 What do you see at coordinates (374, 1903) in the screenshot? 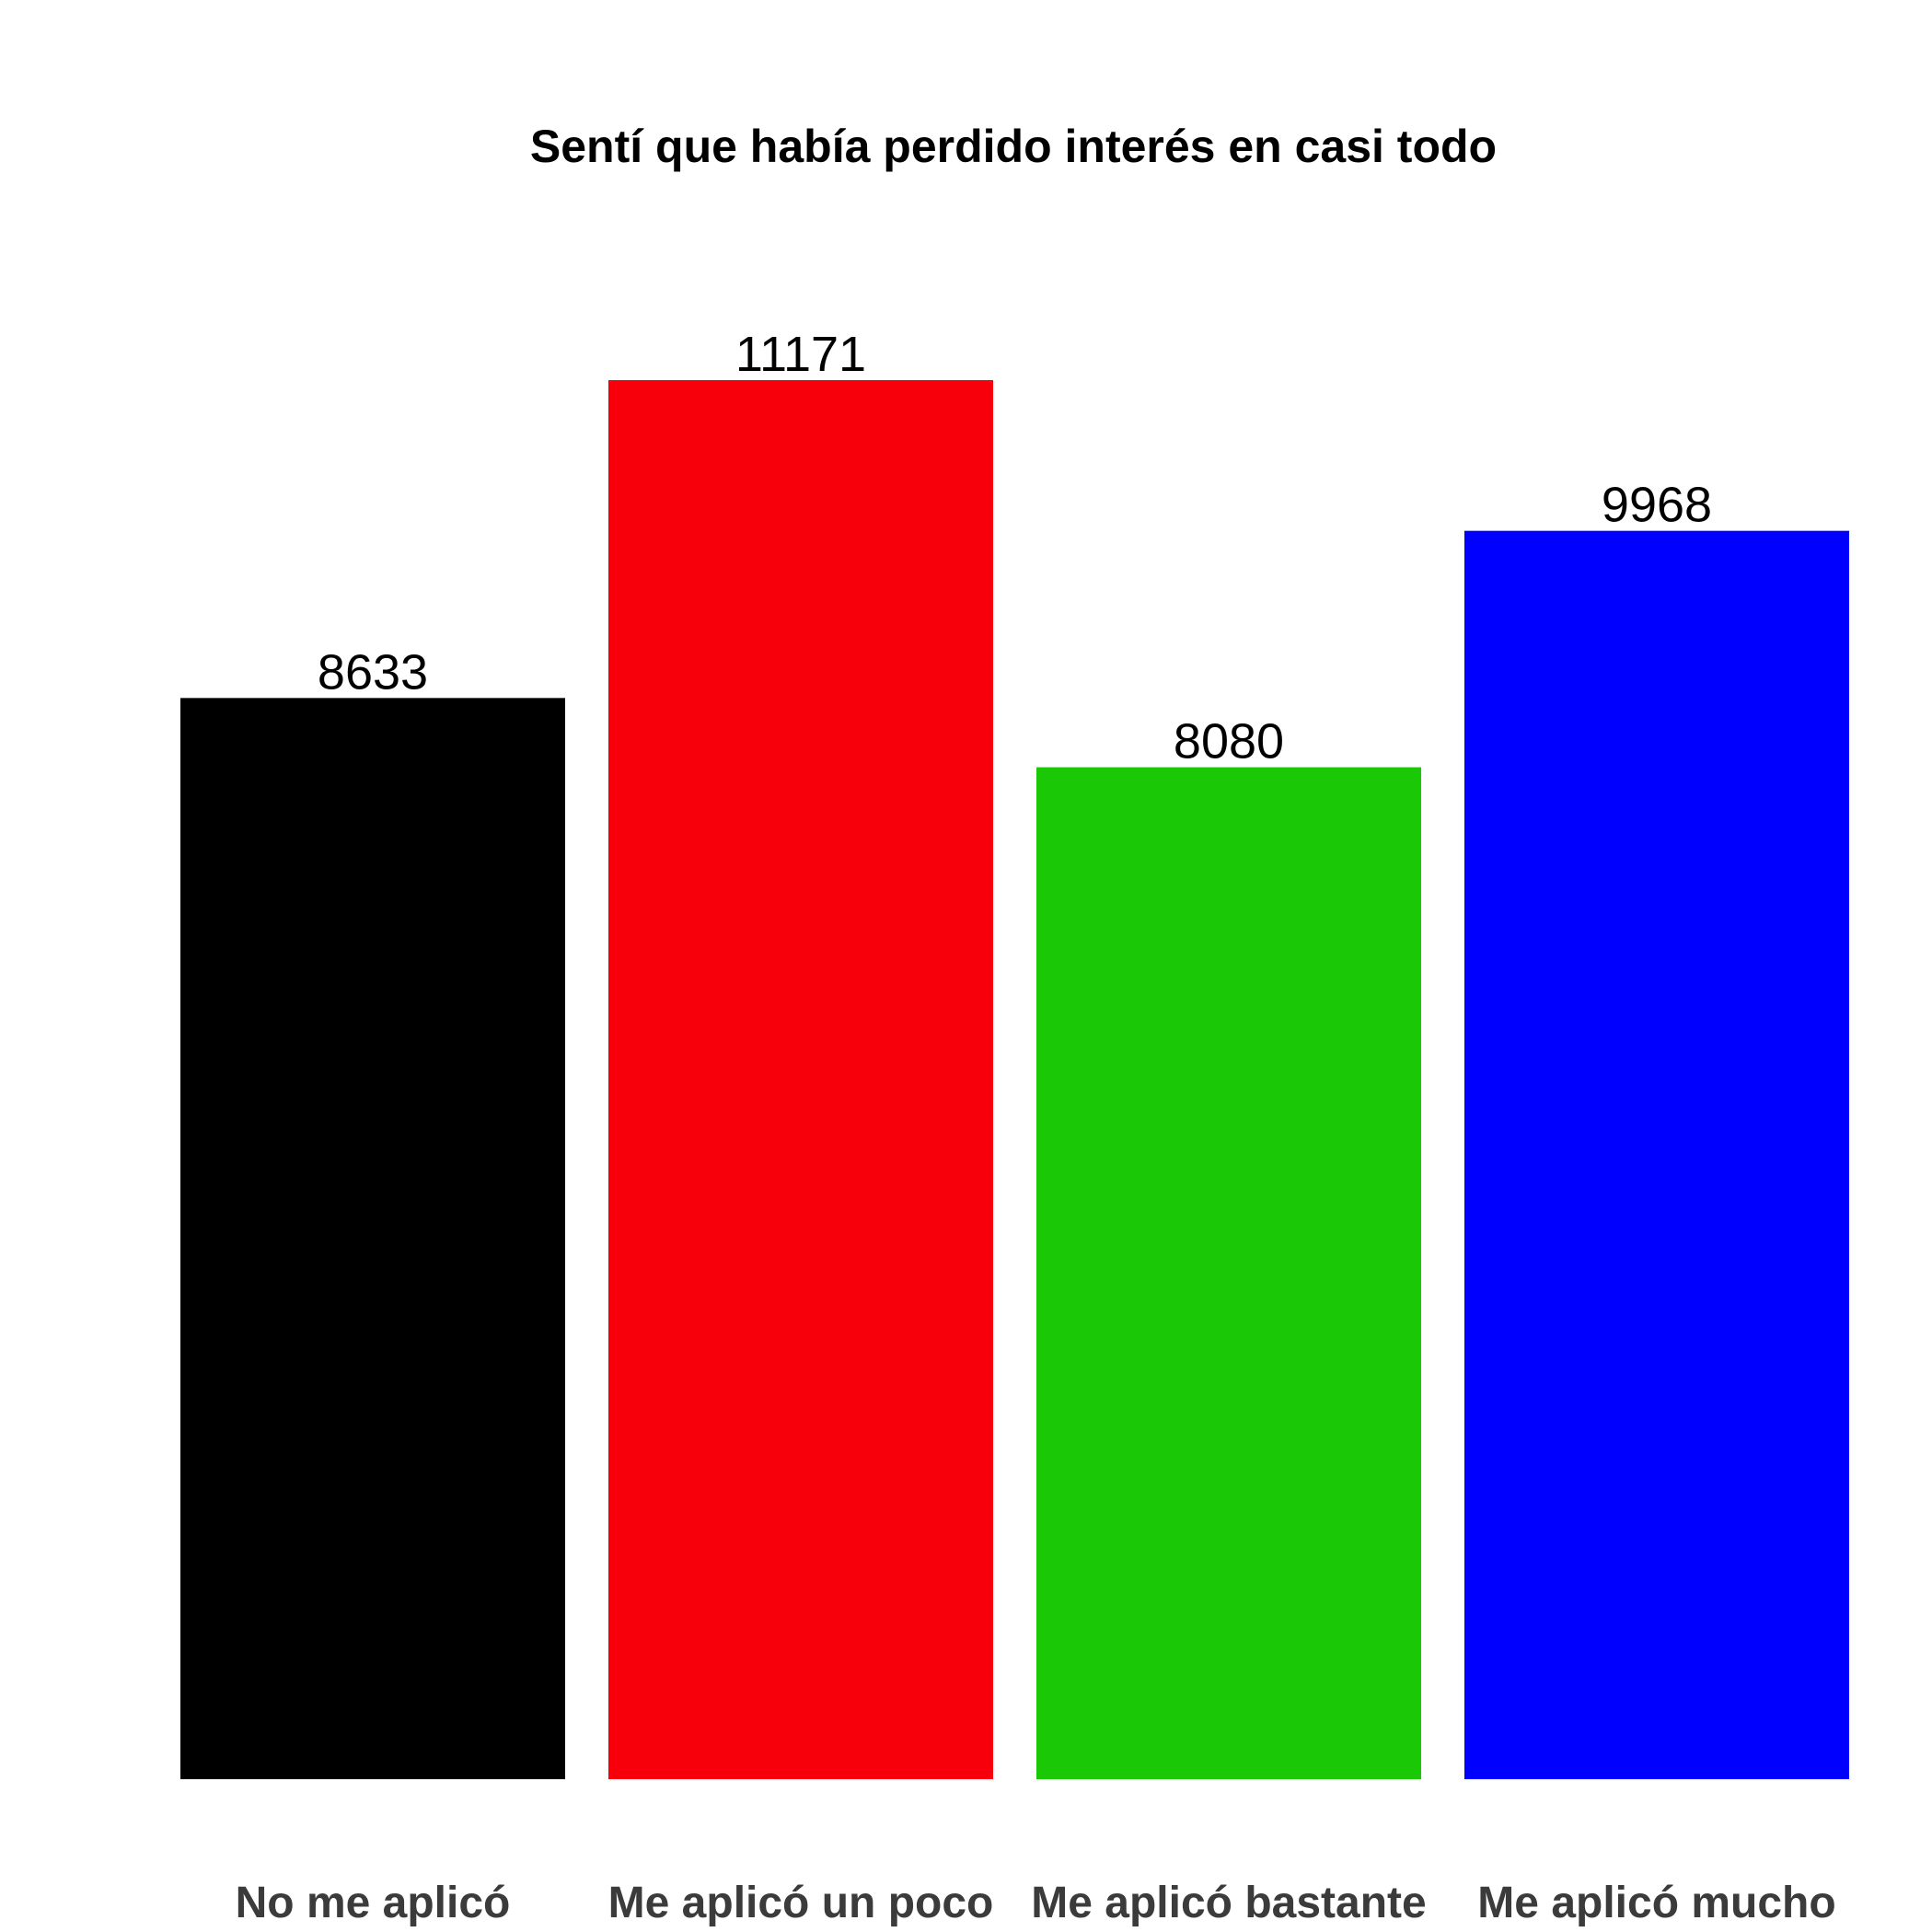
I see `category-tick-label: No me aplicó` at bounding box center [374, 1903].